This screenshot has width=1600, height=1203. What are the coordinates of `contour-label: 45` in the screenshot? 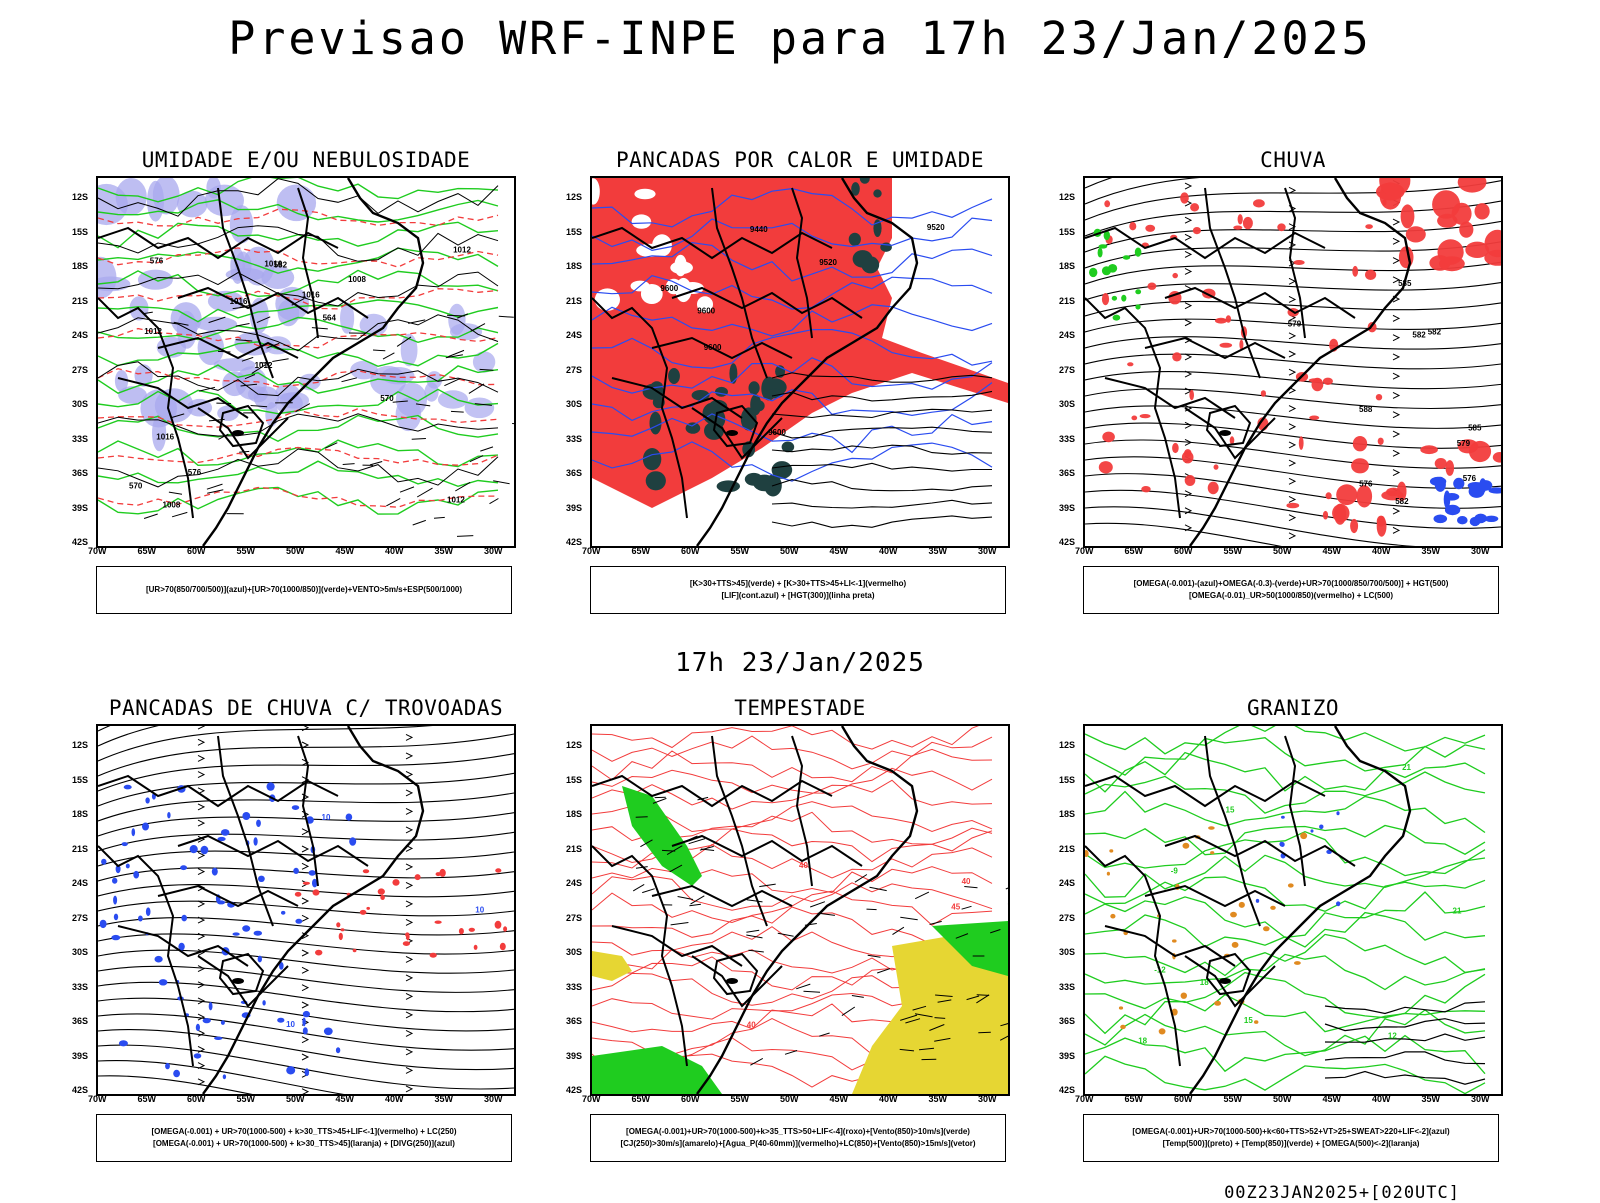 It's located at (955, 907).